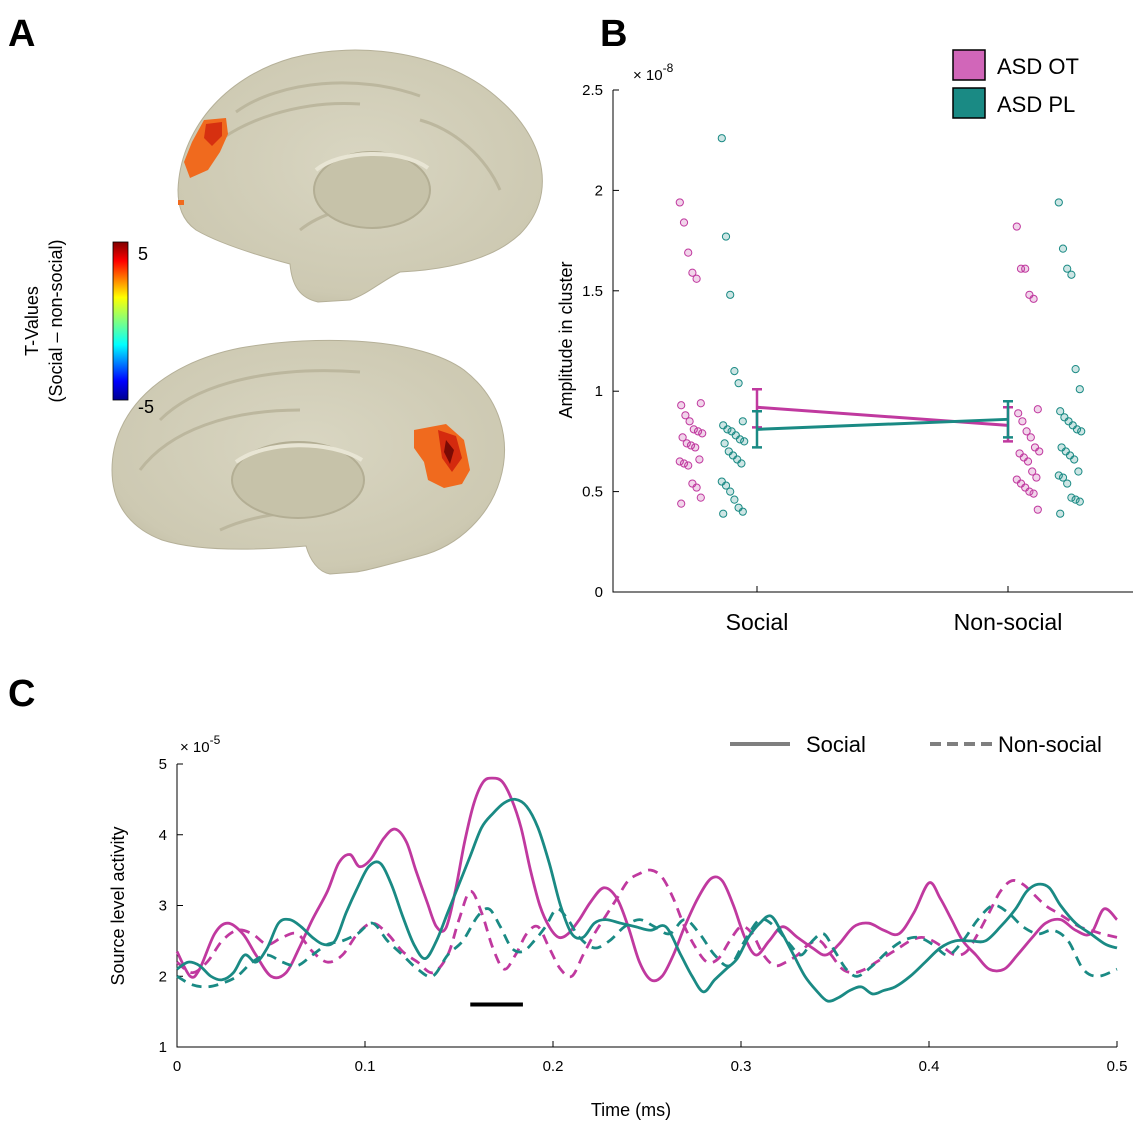 This screenshot has height=1126, width=1147. What do you see at coordinates (360, 176) in the screenshot?
I see `brain-top-image` at bounding box center [360, 176].